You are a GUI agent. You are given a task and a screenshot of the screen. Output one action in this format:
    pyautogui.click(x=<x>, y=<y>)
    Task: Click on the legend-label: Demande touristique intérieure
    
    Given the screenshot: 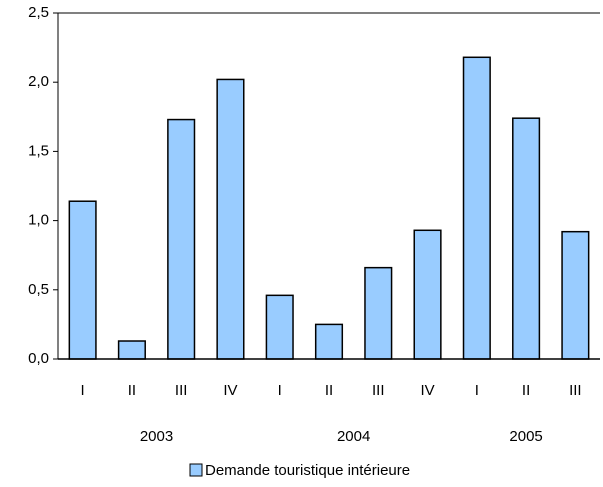 What is the action you would take?
    pyautogui.click(x=307, y=470)
    